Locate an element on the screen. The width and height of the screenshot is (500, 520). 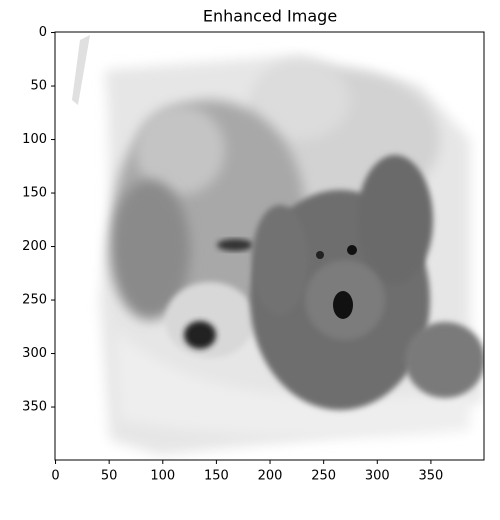
blanket-edge is located at coordinates (81, 70).